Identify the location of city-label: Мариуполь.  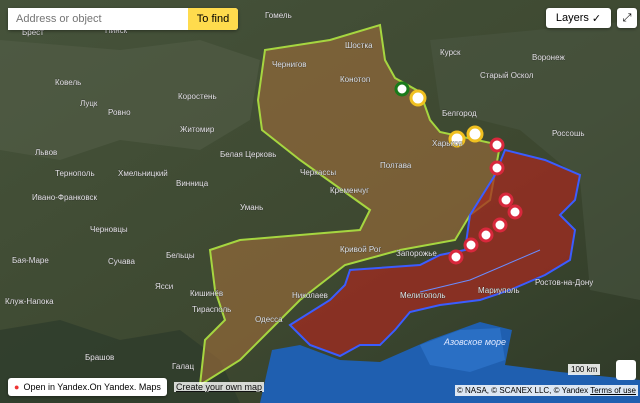
(499, 290).